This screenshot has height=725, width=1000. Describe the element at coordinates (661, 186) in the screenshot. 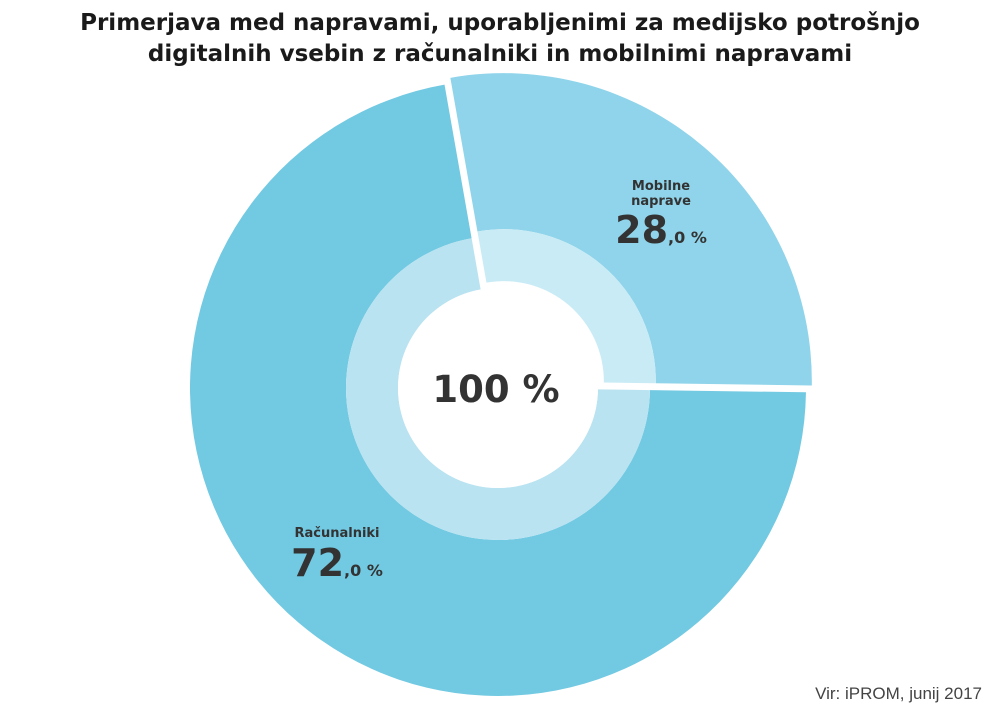

I see `slice-label-mobile-line-1: Mobilne` at that location.